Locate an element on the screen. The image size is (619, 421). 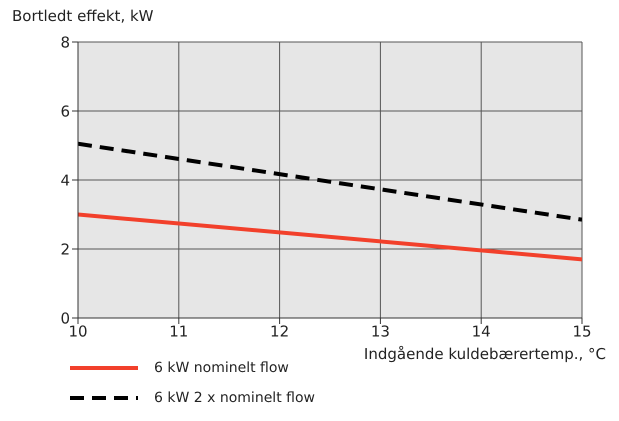
y-tick-label: 6 is located at coordinates (65, 111).